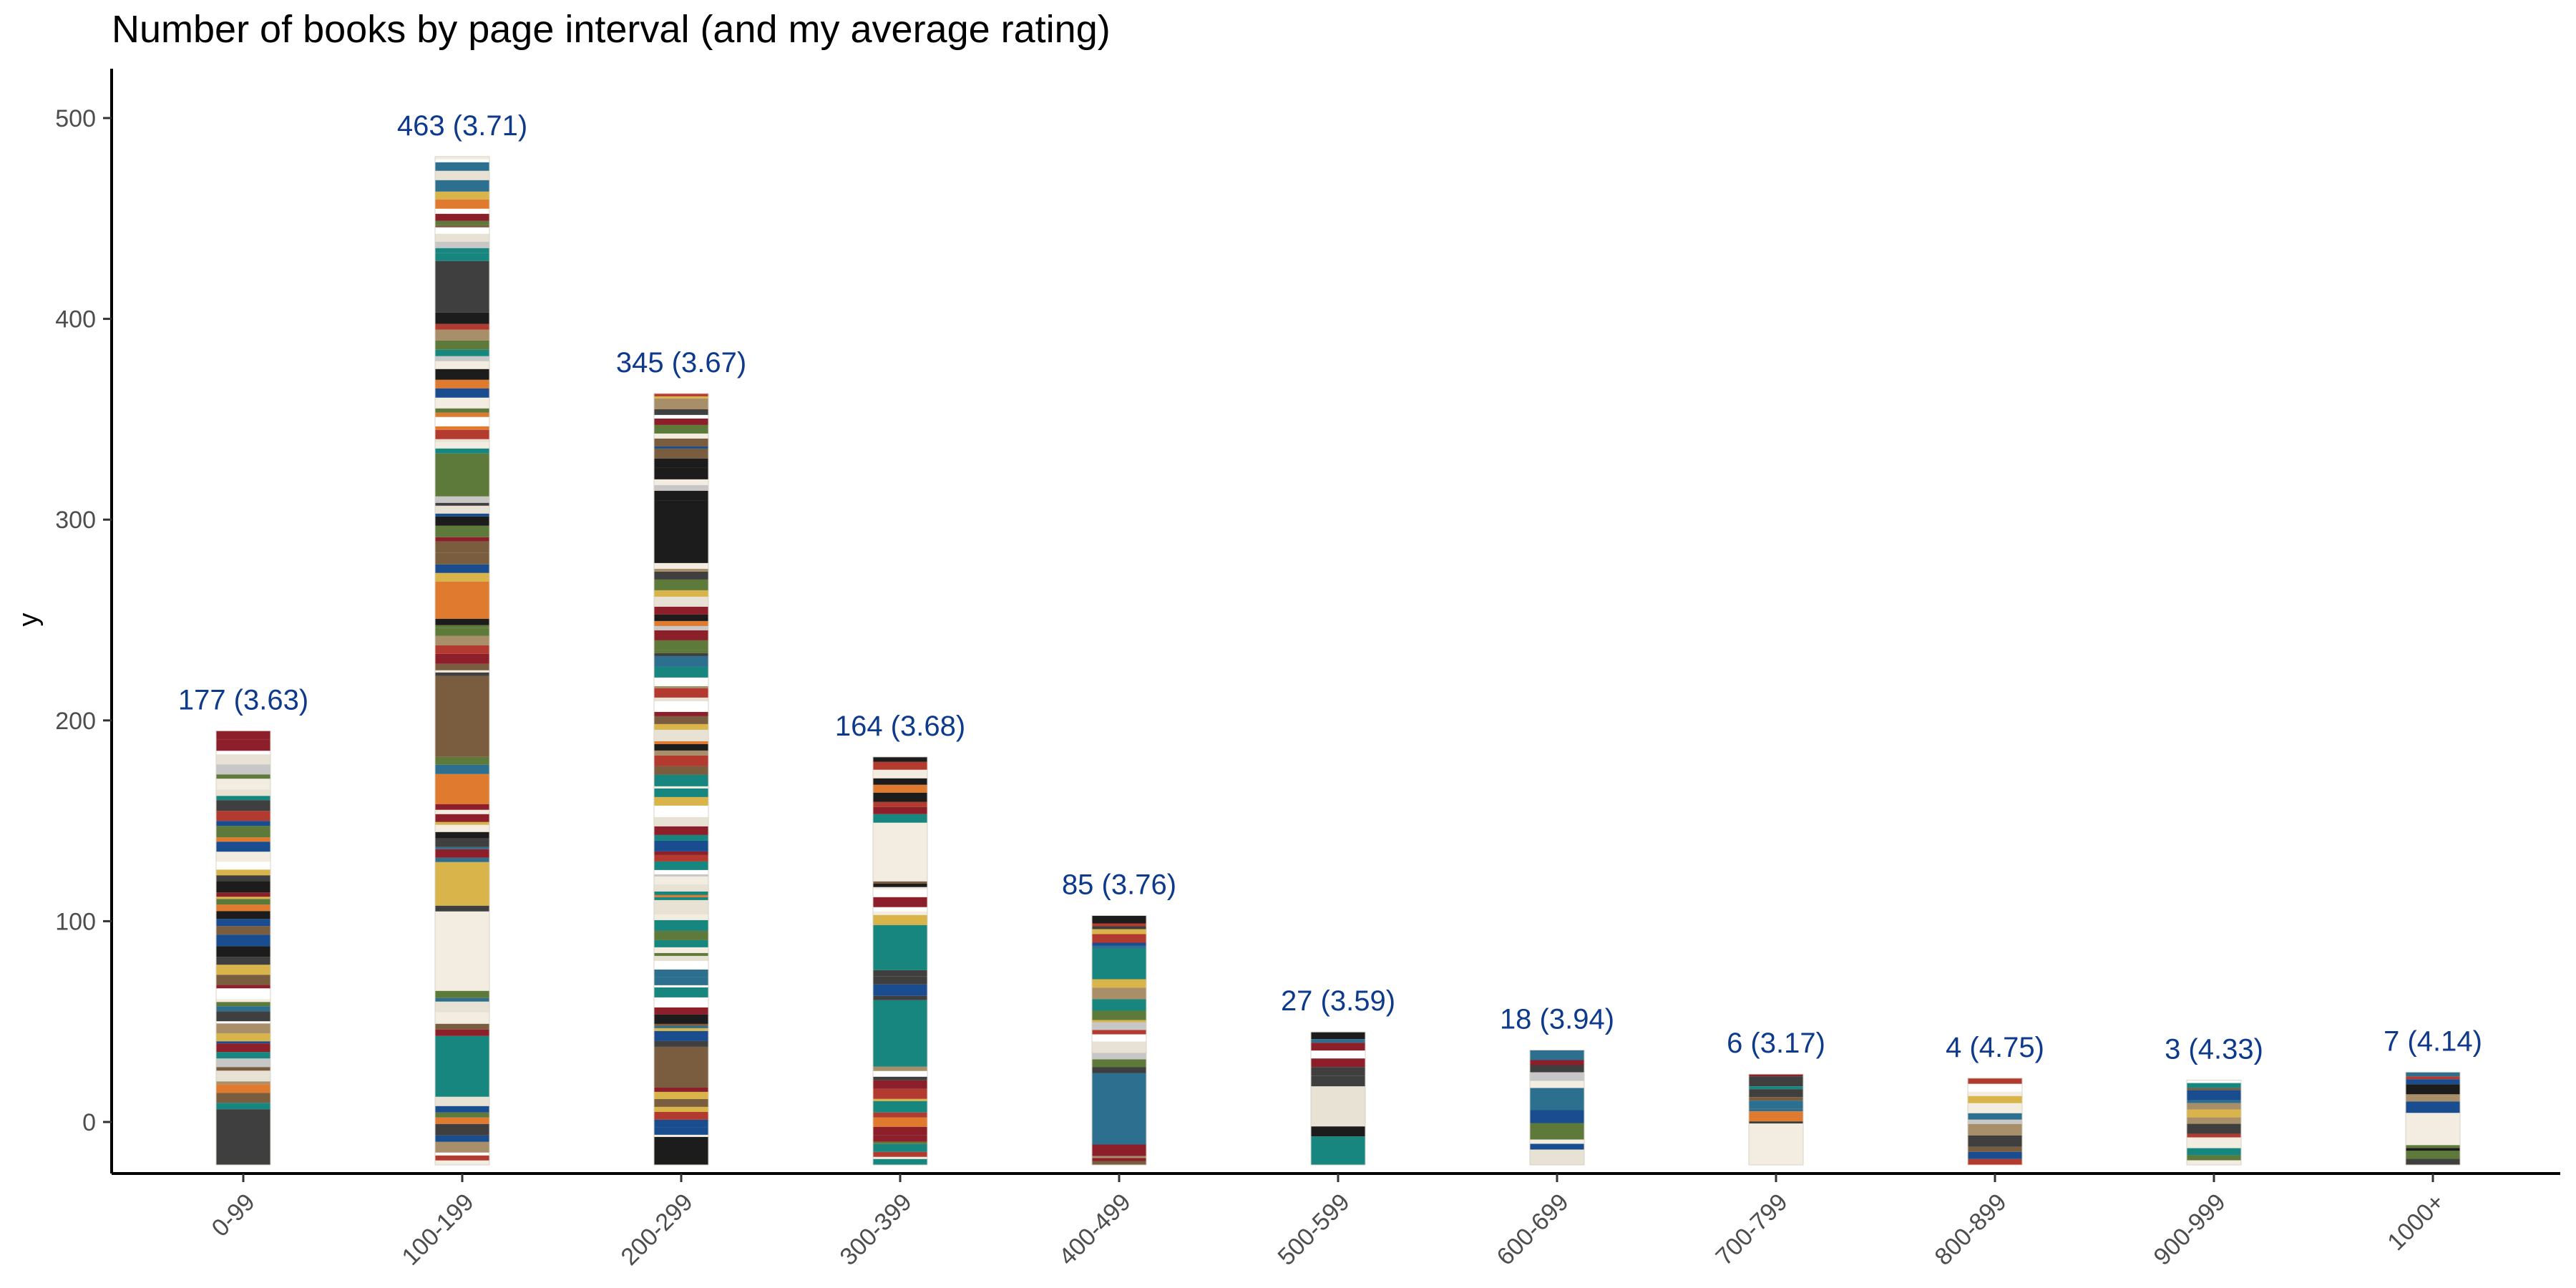  I want to click on x-tick-label: 900-999, so click(2190, 1230).